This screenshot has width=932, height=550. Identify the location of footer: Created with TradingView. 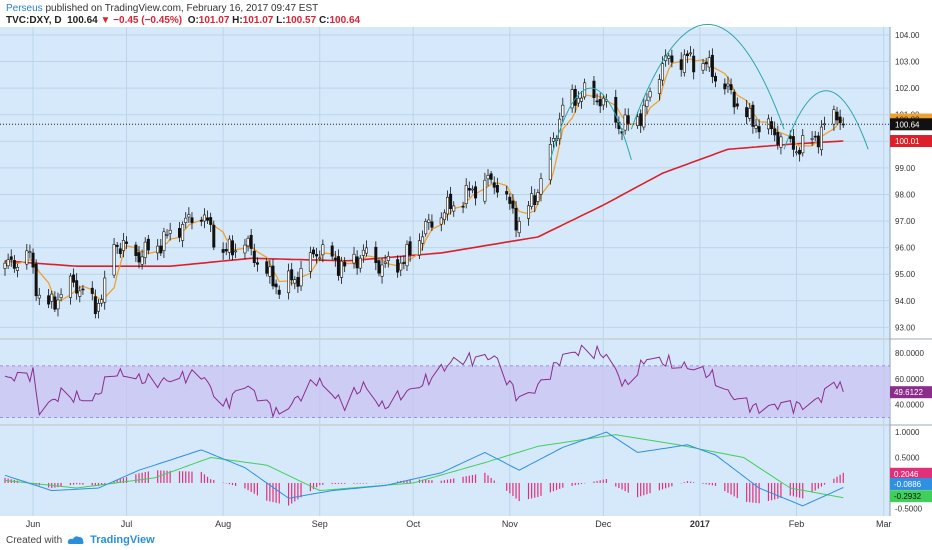
(80, 540).